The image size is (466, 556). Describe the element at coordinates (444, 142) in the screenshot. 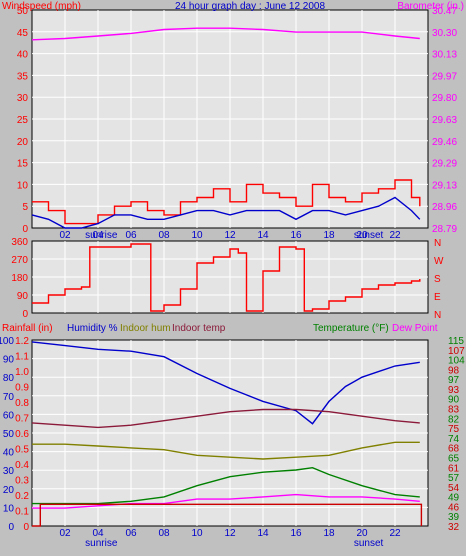

I see `y2-tick-label: 29.46` at that location.